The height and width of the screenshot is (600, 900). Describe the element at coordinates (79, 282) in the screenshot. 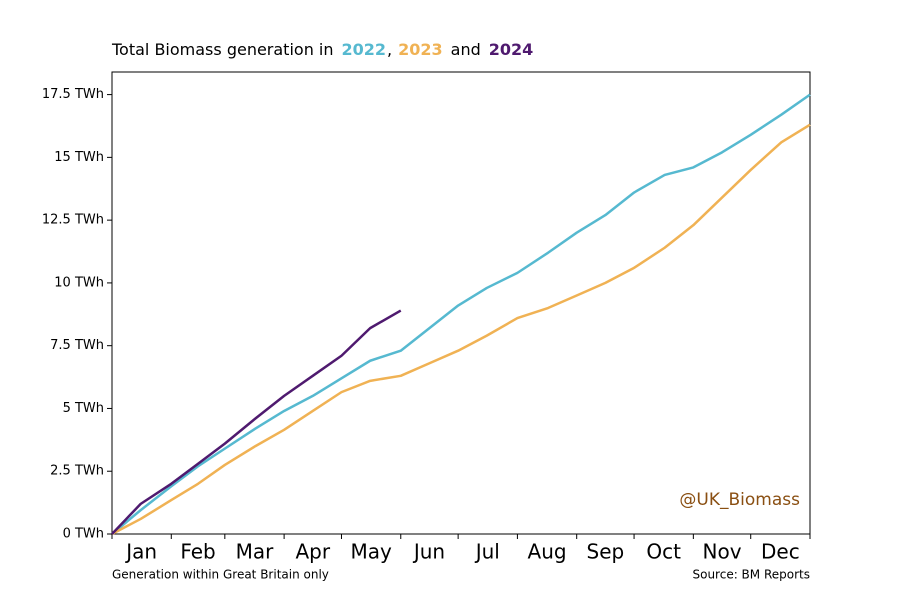

I see `y-tick-label: 10 TWh` at that location.